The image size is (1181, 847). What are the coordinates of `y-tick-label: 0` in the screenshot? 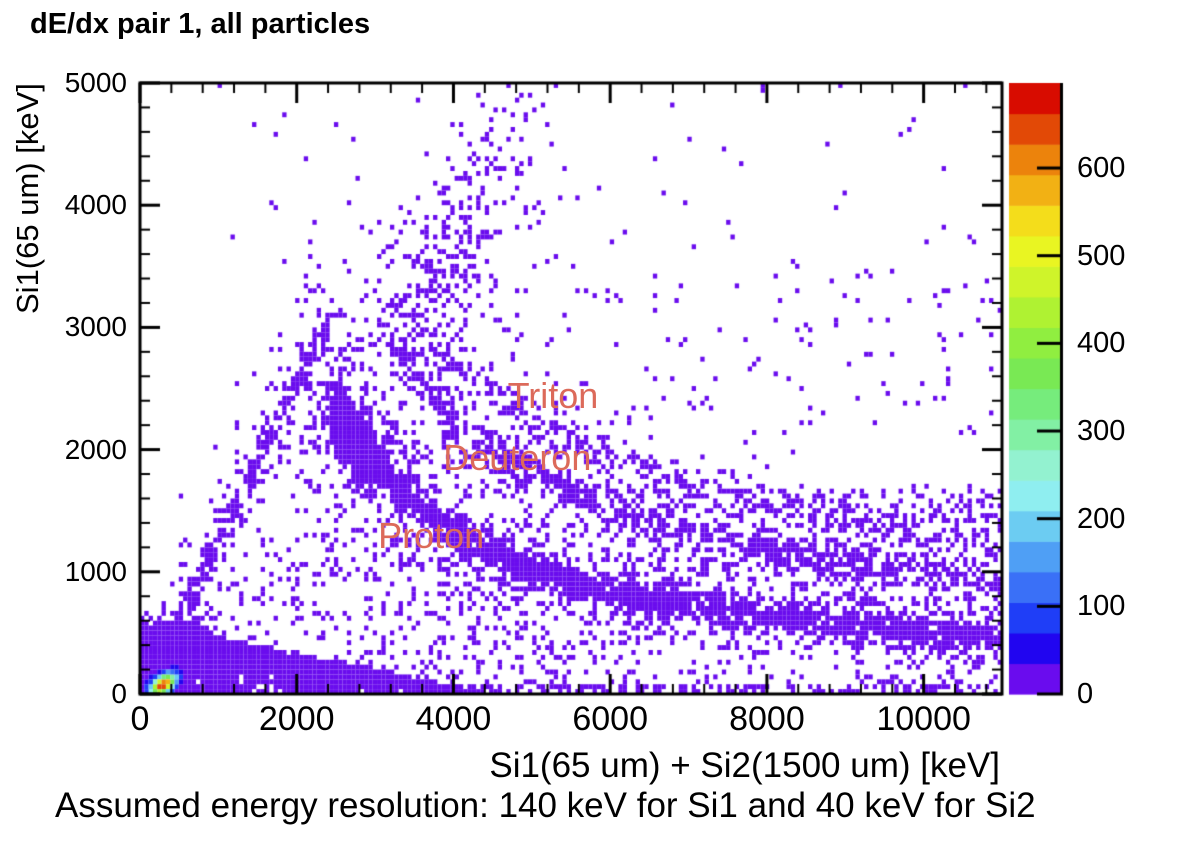 It's located at (119, 693).